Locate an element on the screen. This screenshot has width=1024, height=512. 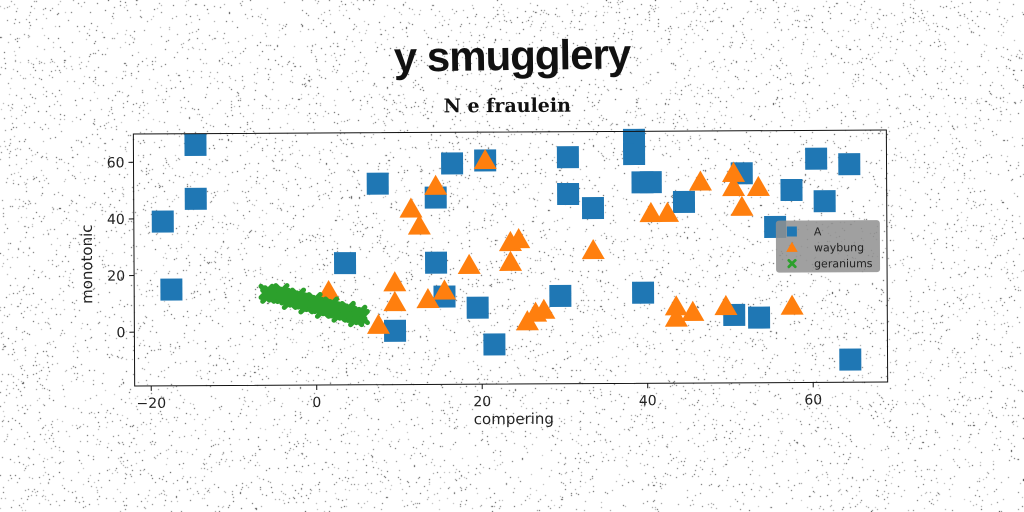
y-tick-label: 20 is located at coordinates (116, 277).